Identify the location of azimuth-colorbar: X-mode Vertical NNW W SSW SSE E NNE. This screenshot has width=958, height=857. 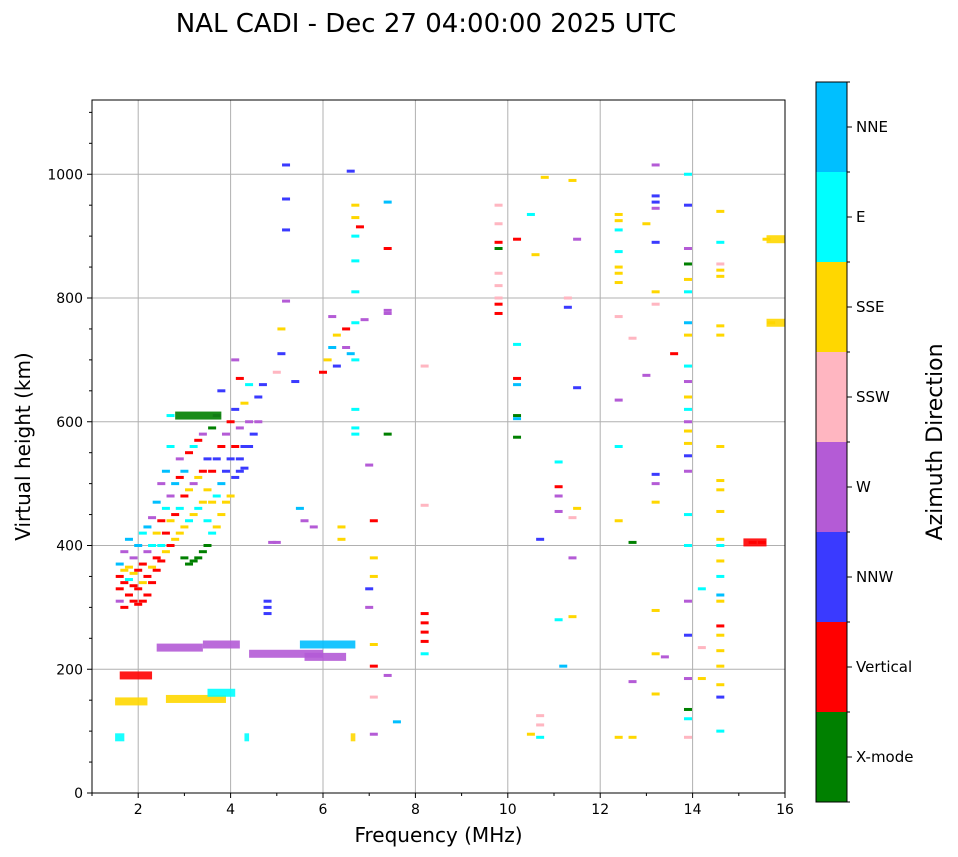
(864, 442).